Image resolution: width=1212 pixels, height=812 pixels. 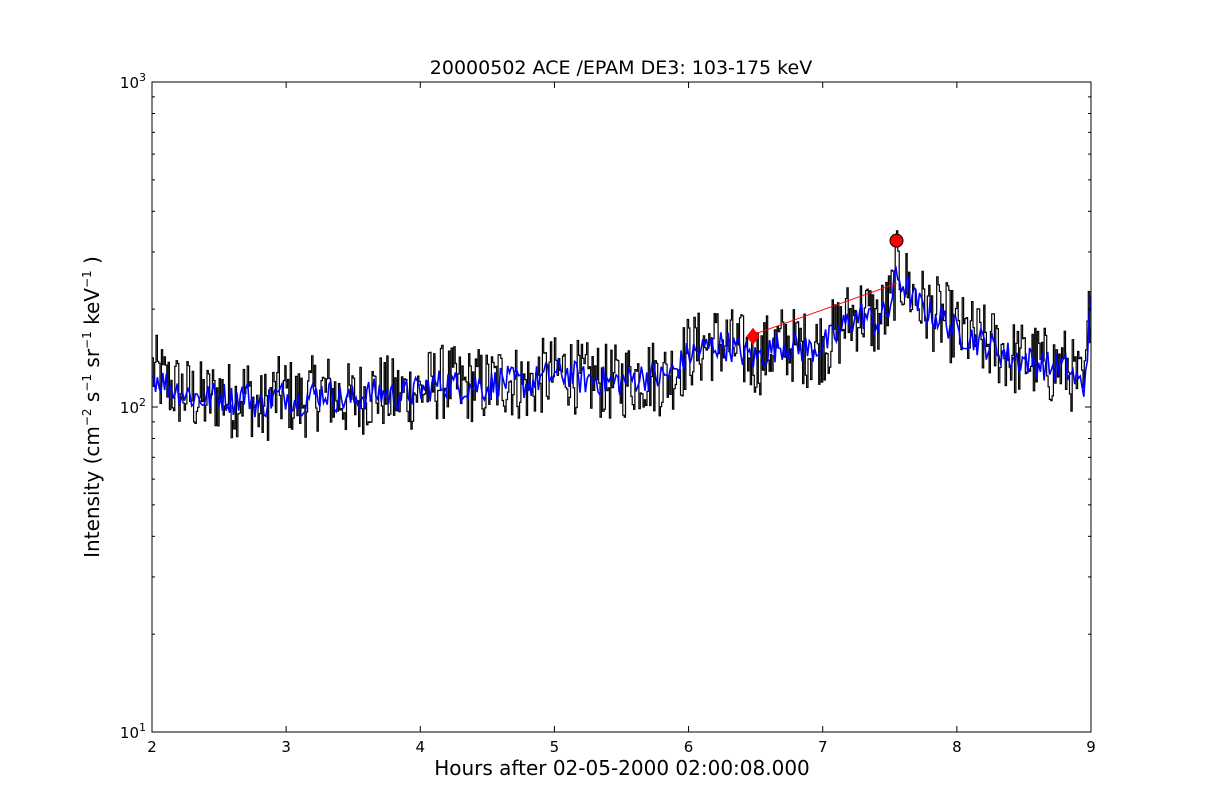 What do you see at coordinates (92, 407) in the screenshot?
I see `y-axis-label: Intensity (cm−2 s−1 sr−1 keV−1 )` at bounding box center [92, 407].